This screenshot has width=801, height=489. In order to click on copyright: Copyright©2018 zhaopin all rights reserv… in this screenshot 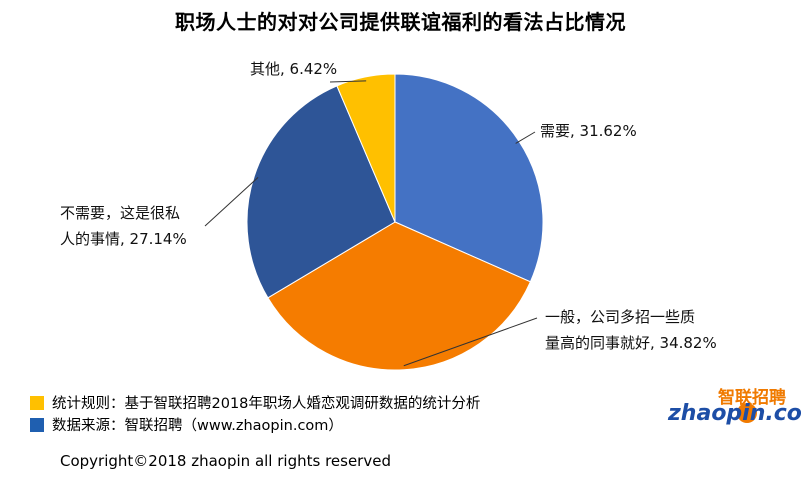, I will do `click(225, 461)`.